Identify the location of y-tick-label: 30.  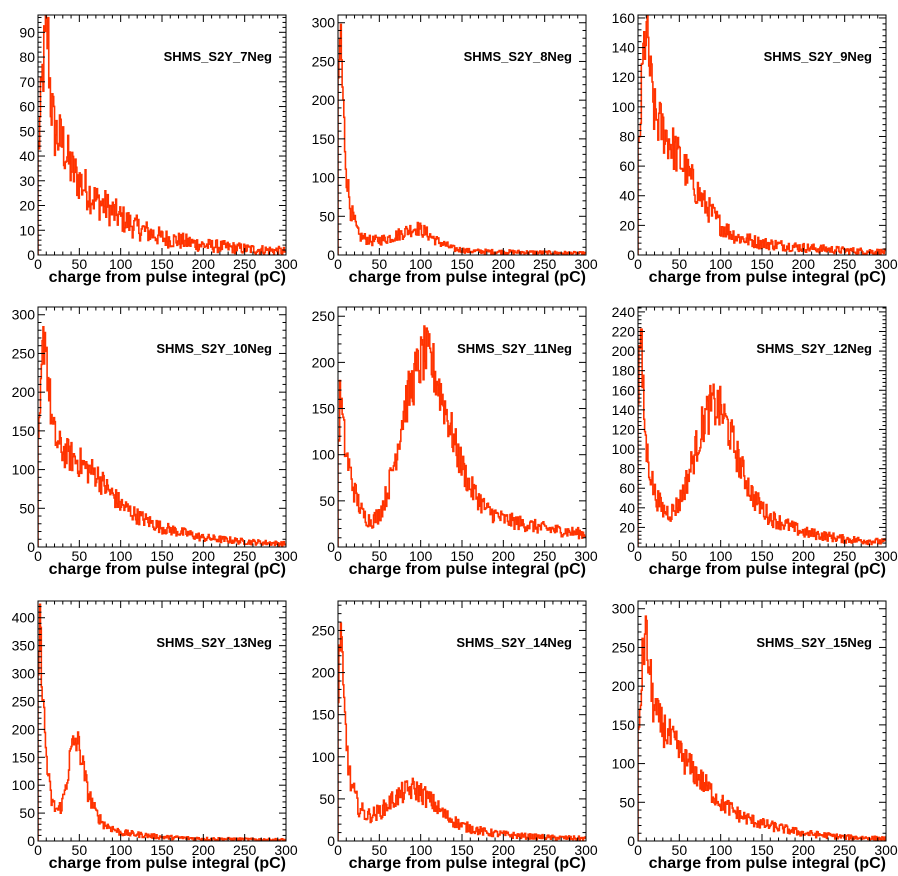
(27, 181).